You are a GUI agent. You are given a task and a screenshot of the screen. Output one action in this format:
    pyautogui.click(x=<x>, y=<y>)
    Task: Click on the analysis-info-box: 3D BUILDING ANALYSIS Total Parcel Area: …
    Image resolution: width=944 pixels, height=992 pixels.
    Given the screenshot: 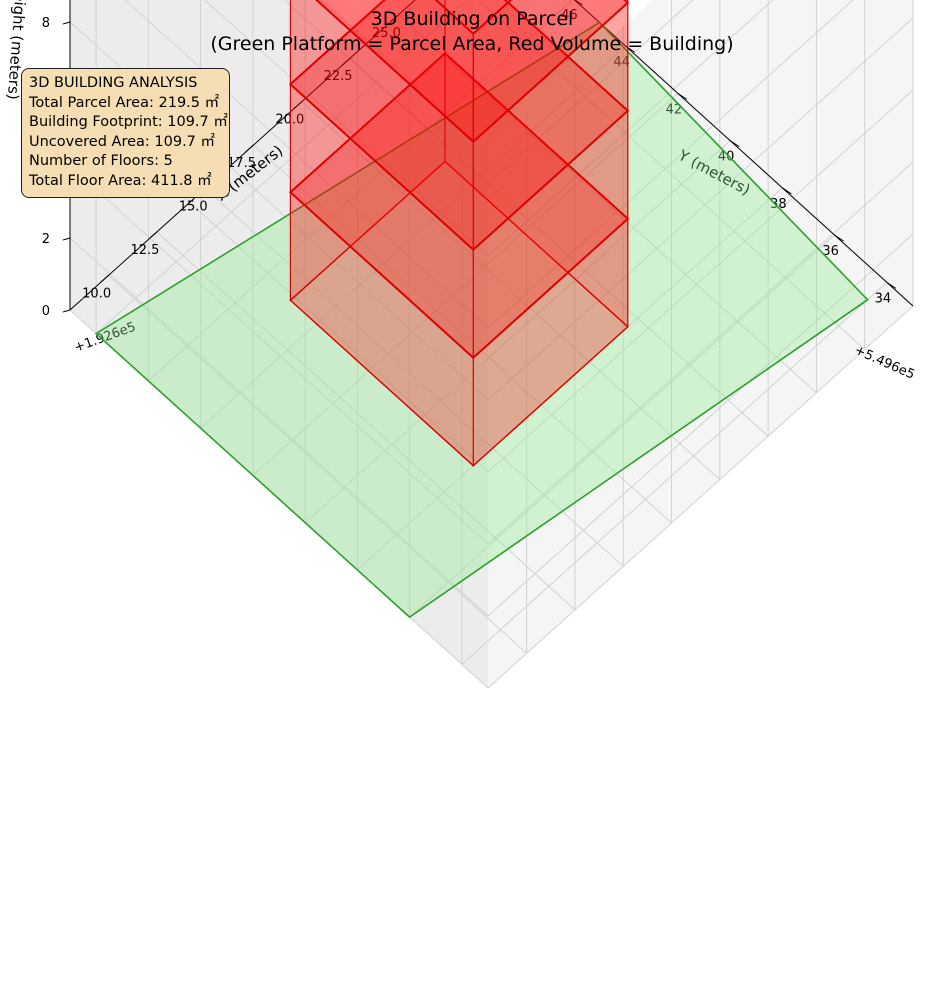 What is the action you would take?
    pyautogui.click(x=125, y=133)
    